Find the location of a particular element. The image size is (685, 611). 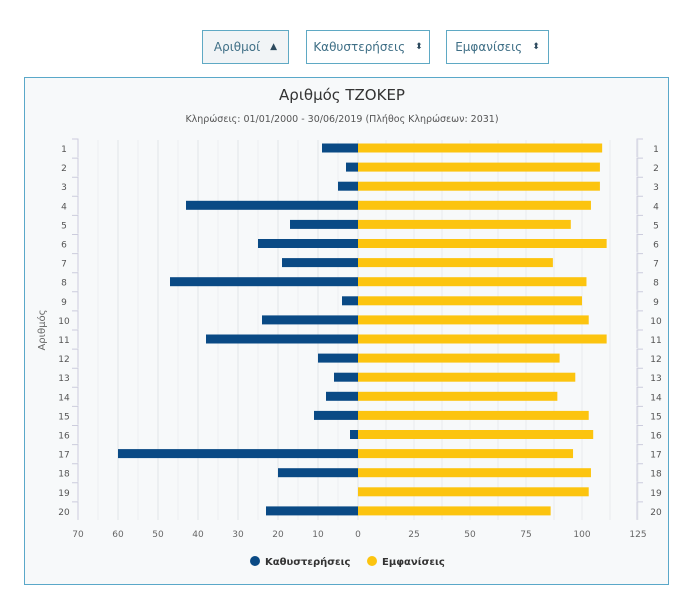

y-tick-label-left: 10 is located at coordinates (64, 322).